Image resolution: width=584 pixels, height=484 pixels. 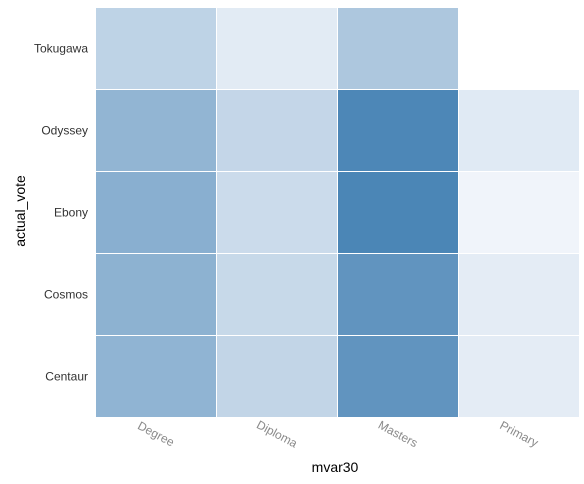 I want to click on y-axis-title: actual_vote, so click(x=20, y=211).